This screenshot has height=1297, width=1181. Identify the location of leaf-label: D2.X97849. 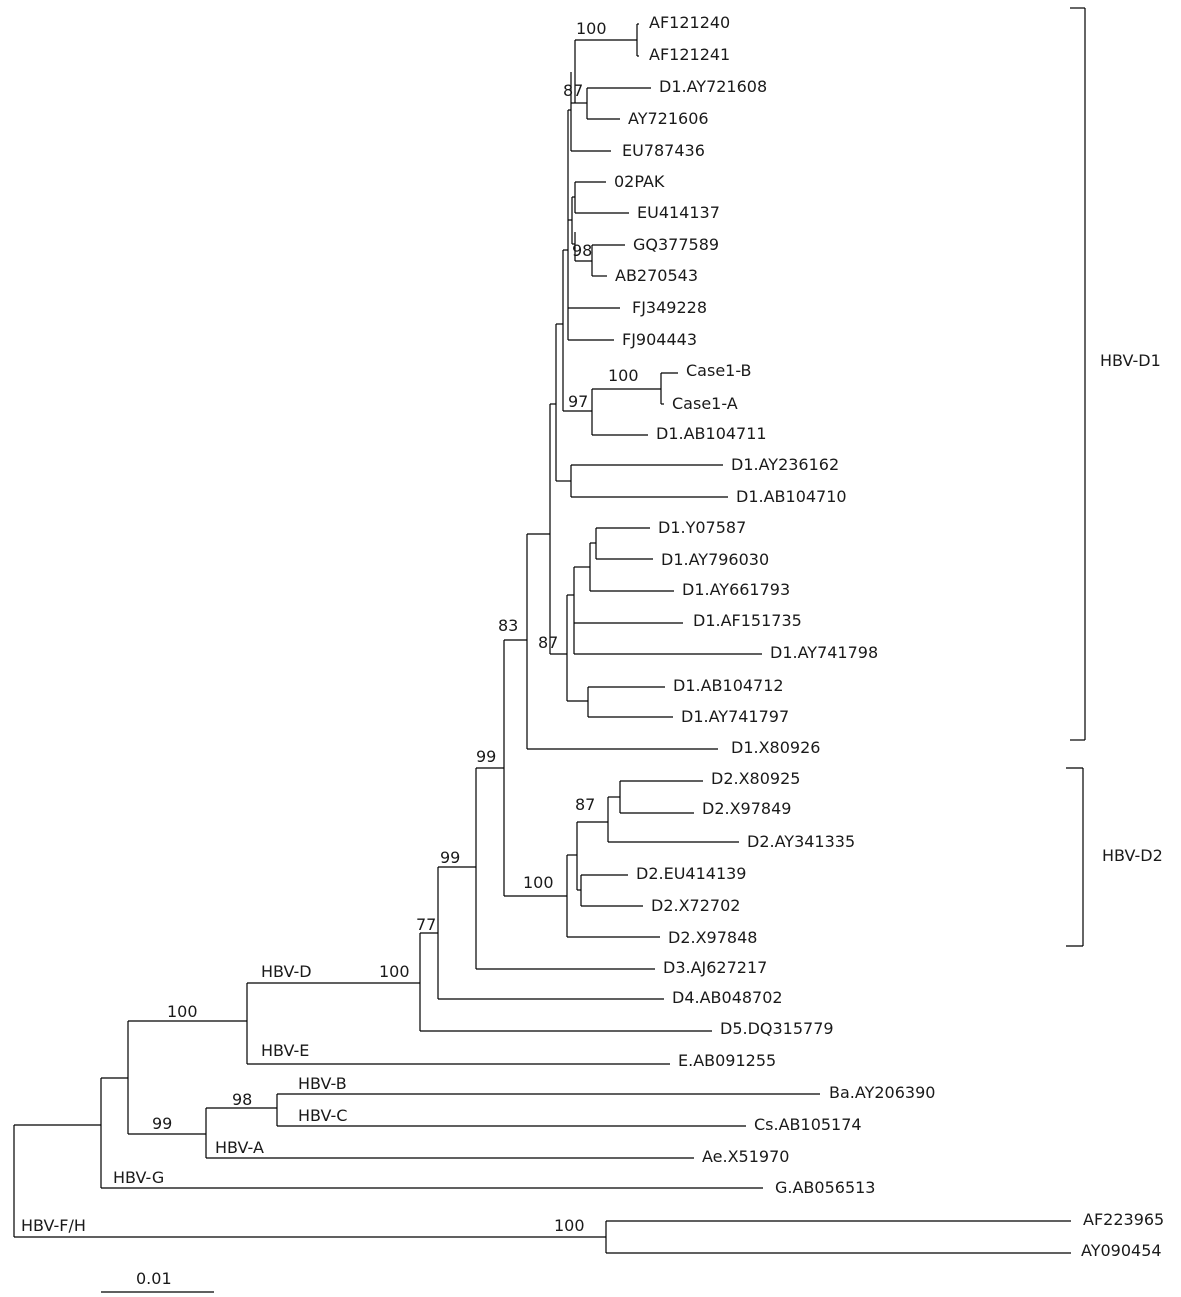
(746, 808).